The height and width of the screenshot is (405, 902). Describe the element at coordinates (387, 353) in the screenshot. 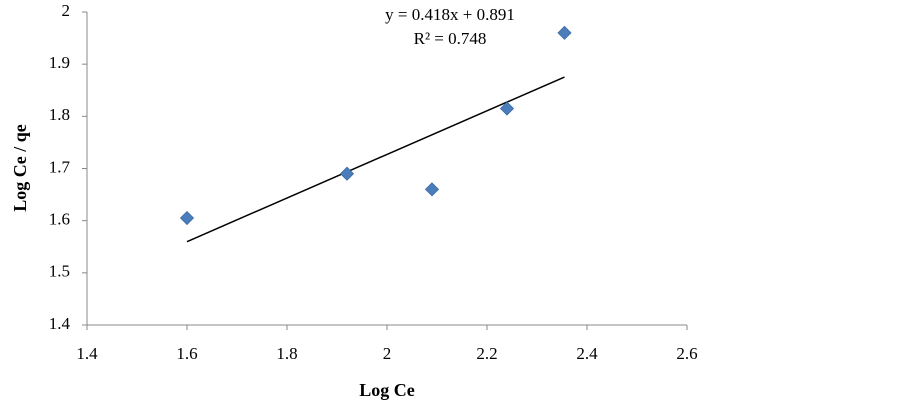

I see `x-tick-label: 2` at that location.